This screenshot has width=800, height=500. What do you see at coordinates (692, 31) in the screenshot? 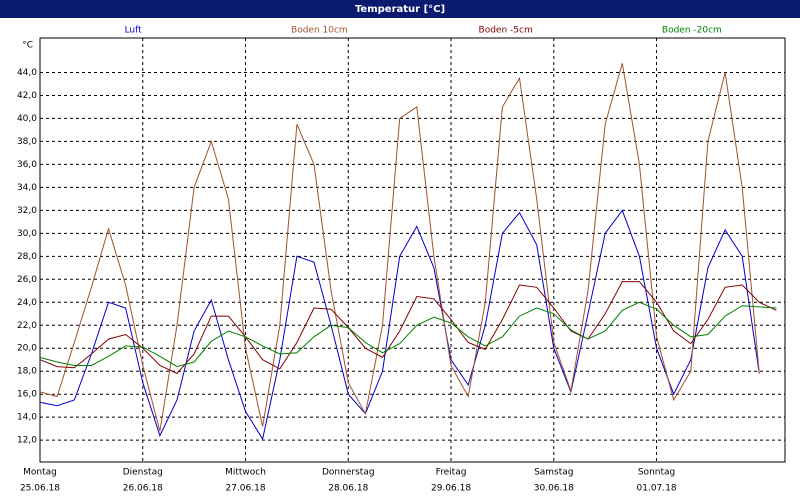
I see `legend-label: Boden -20cm` at bounding box center [692, 31].